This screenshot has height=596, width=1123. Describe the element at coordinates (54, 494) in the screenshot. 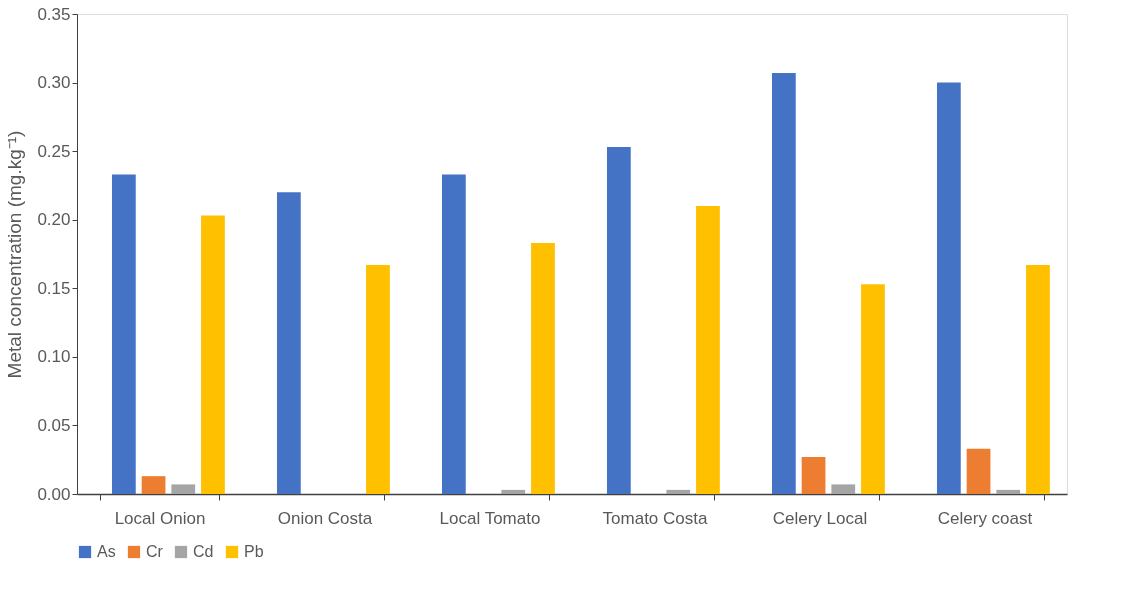

I see `y-tick-label: 0.00` at that location.